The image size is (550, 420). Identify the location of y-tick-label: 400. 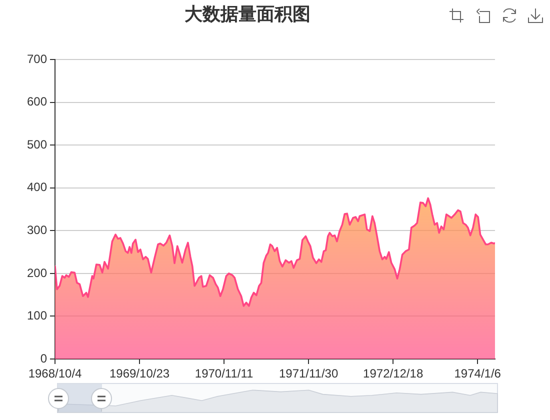
(37, 187).